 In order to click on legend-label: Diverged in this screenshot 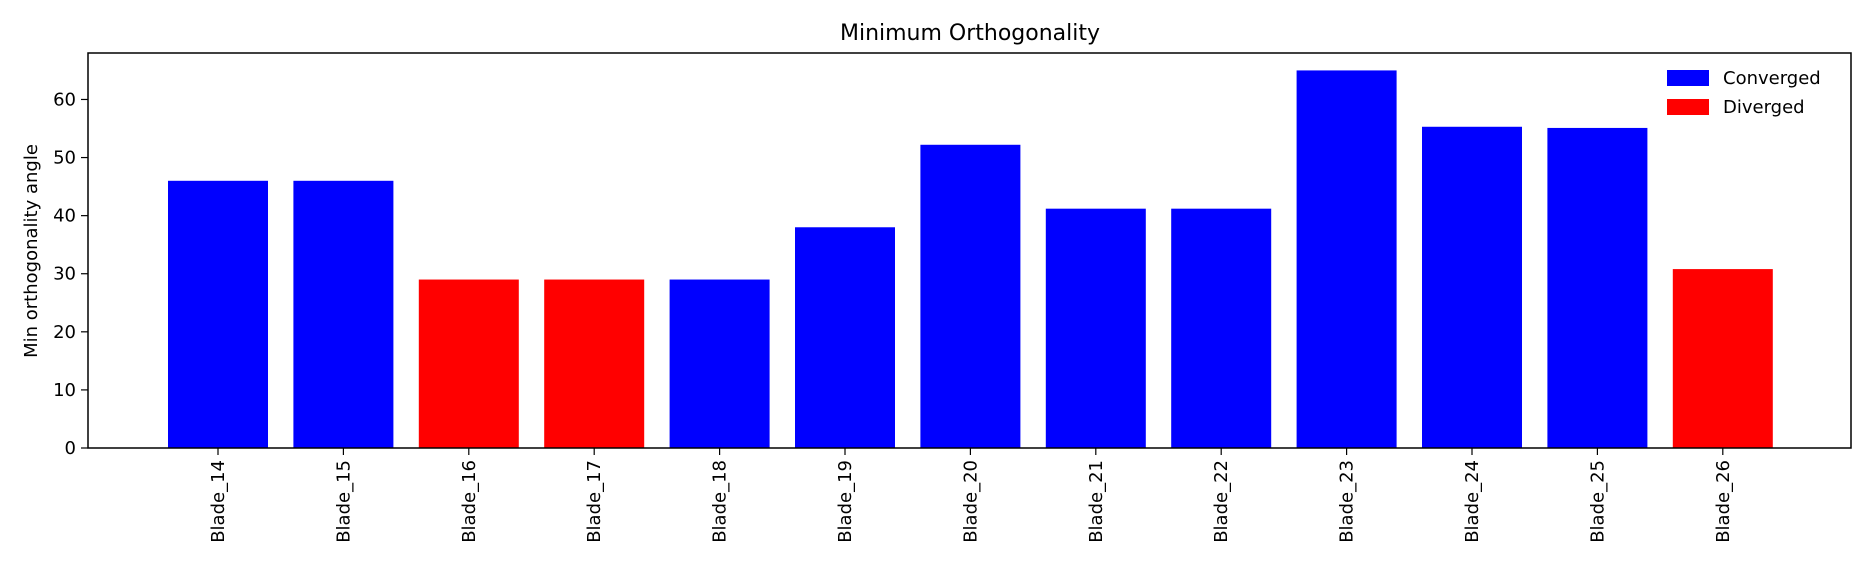, I will do `click(1764, 107)`.